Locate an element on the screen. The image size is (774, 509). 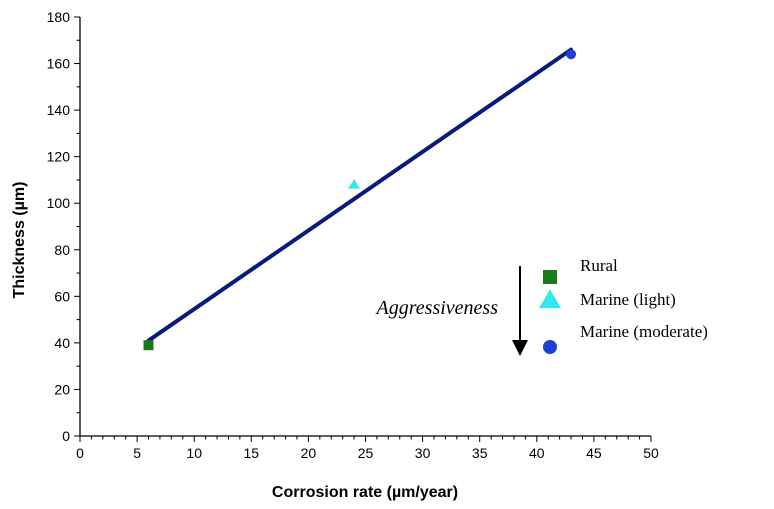
x-tick-label: 35 is located at coordinates (480, 453).